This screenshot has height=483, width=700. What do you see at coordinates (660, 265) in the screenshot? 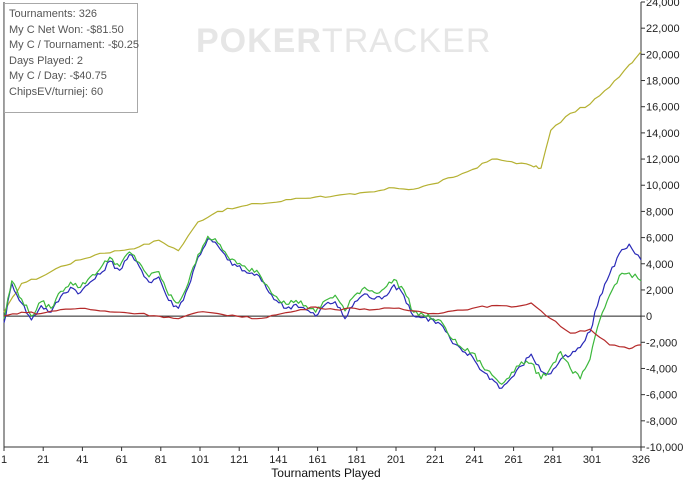
I see `y-tick-label: 4,000` at bounding box center [660, 265].